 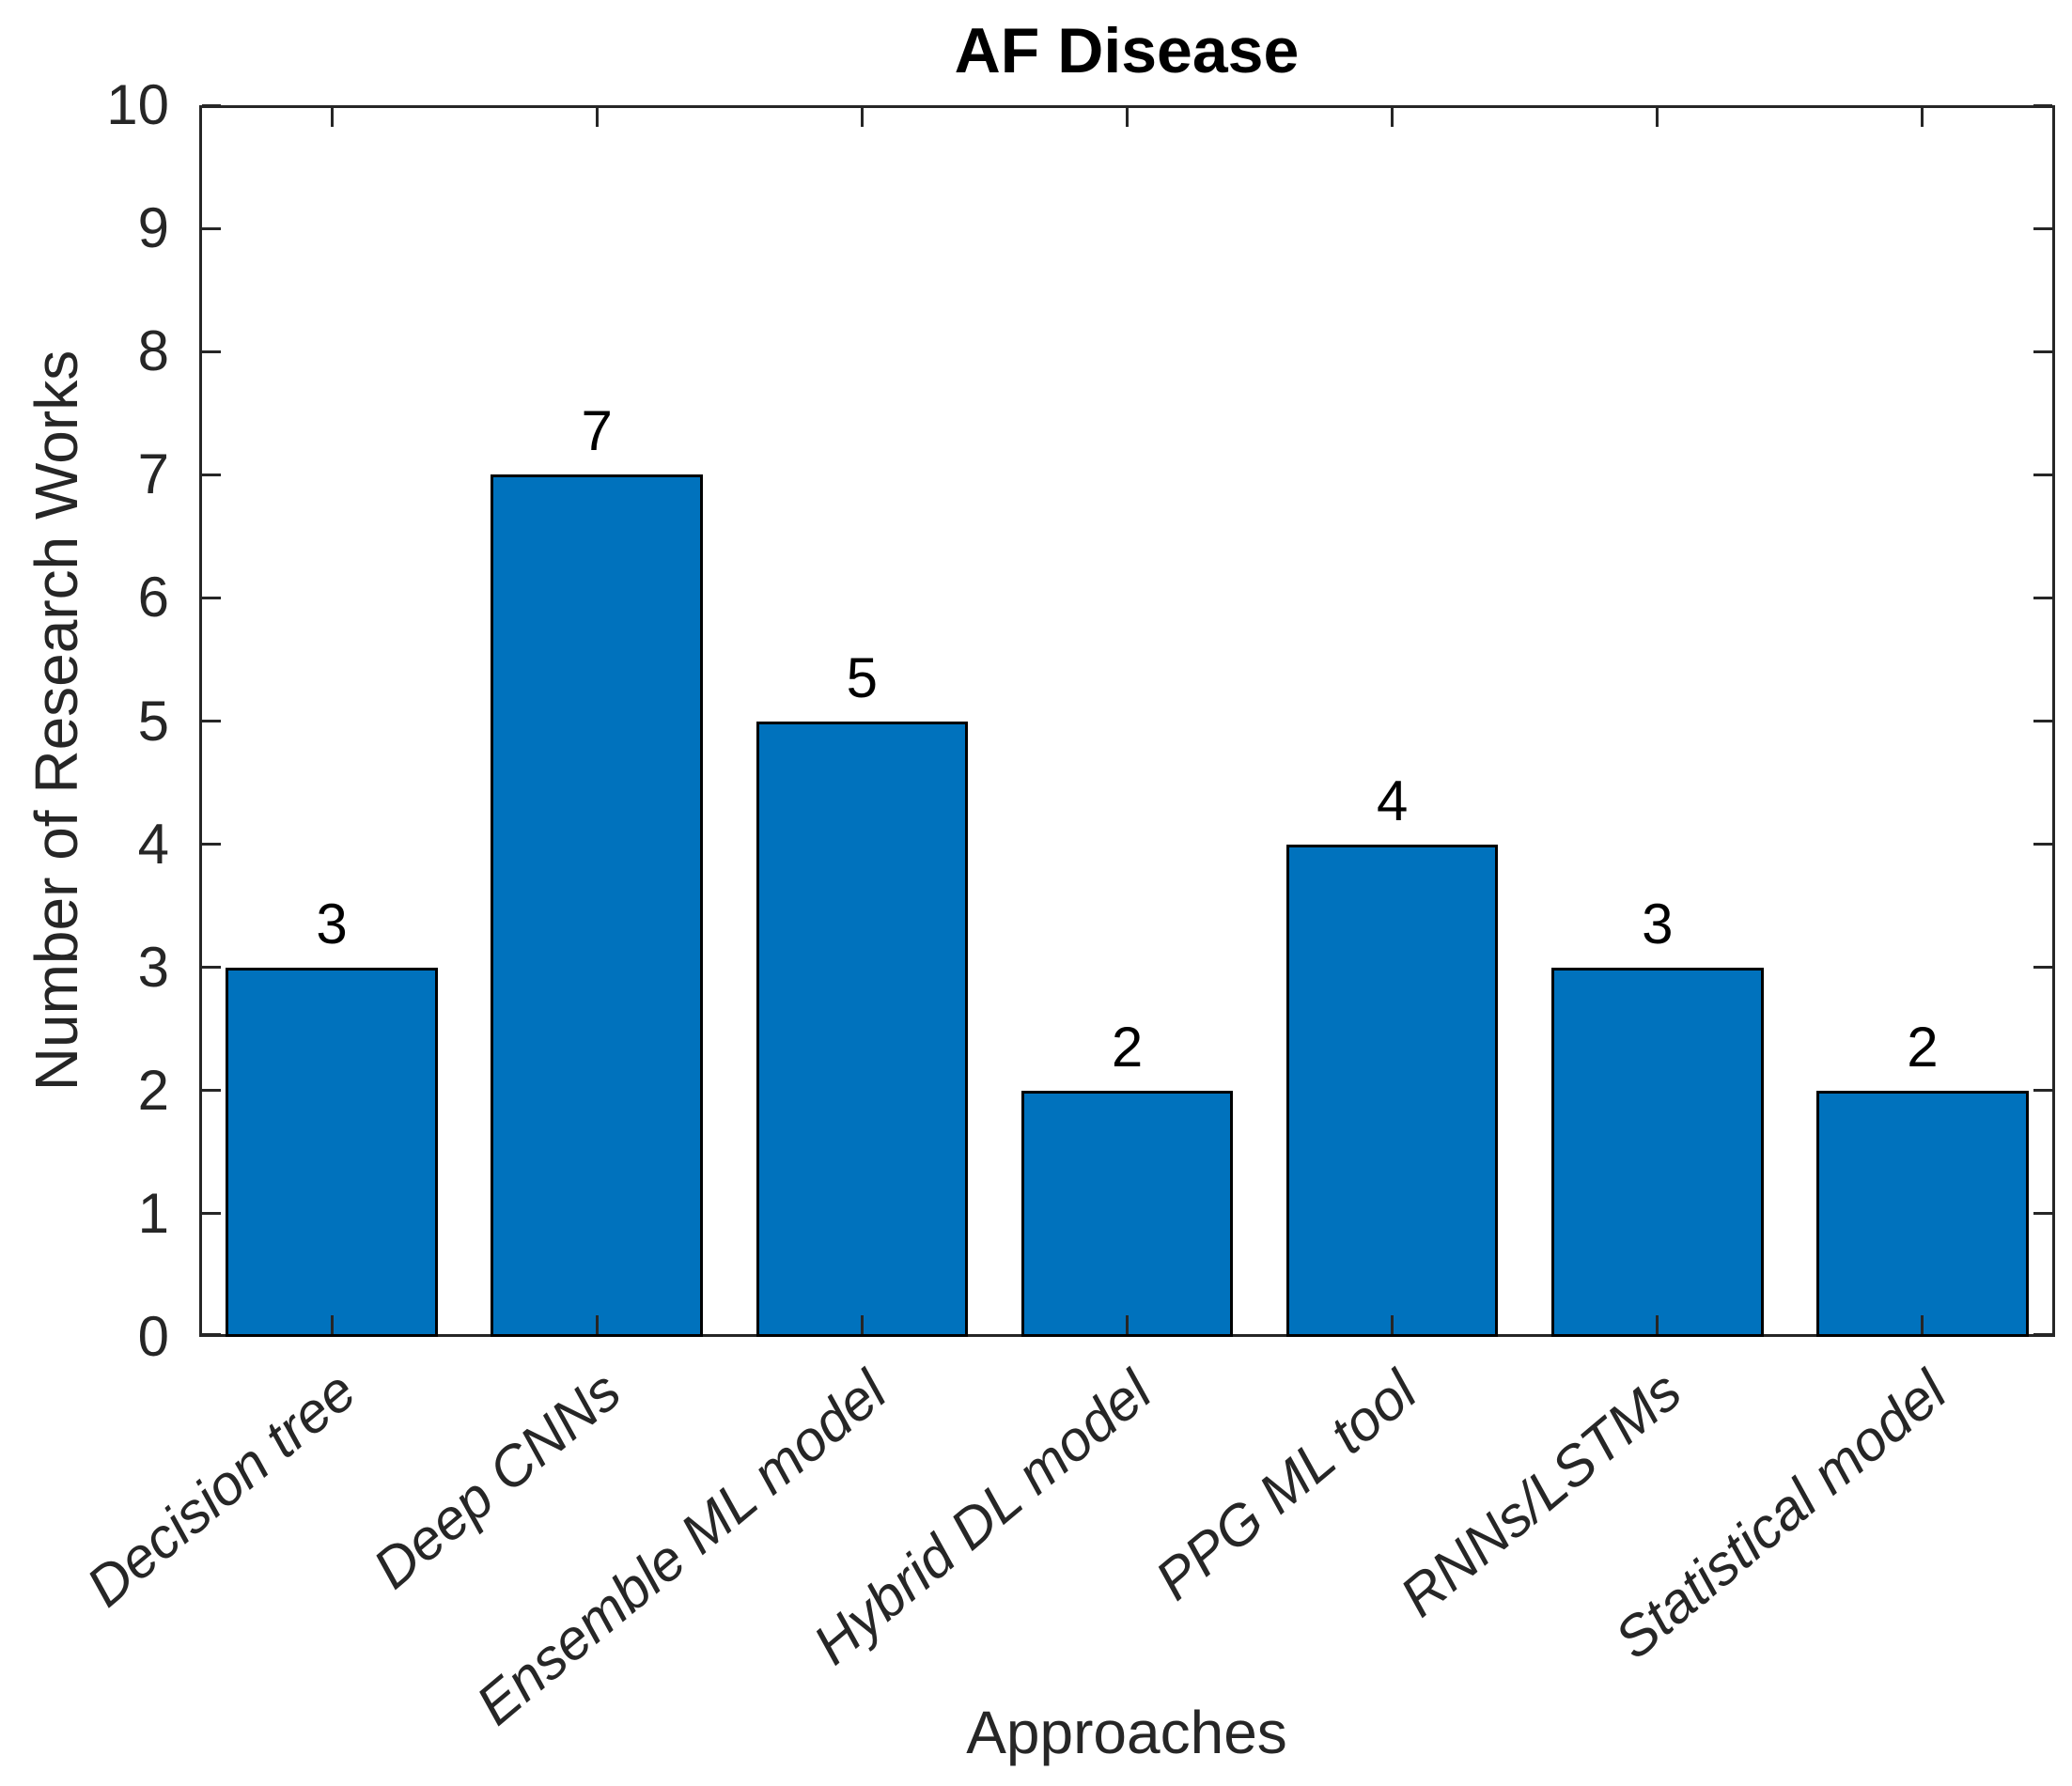 What do you see at coordinates (497, 1480) in the screenshot?
I see `x-tick-label: Deep CNNs` at bounding box center [497, 1480].